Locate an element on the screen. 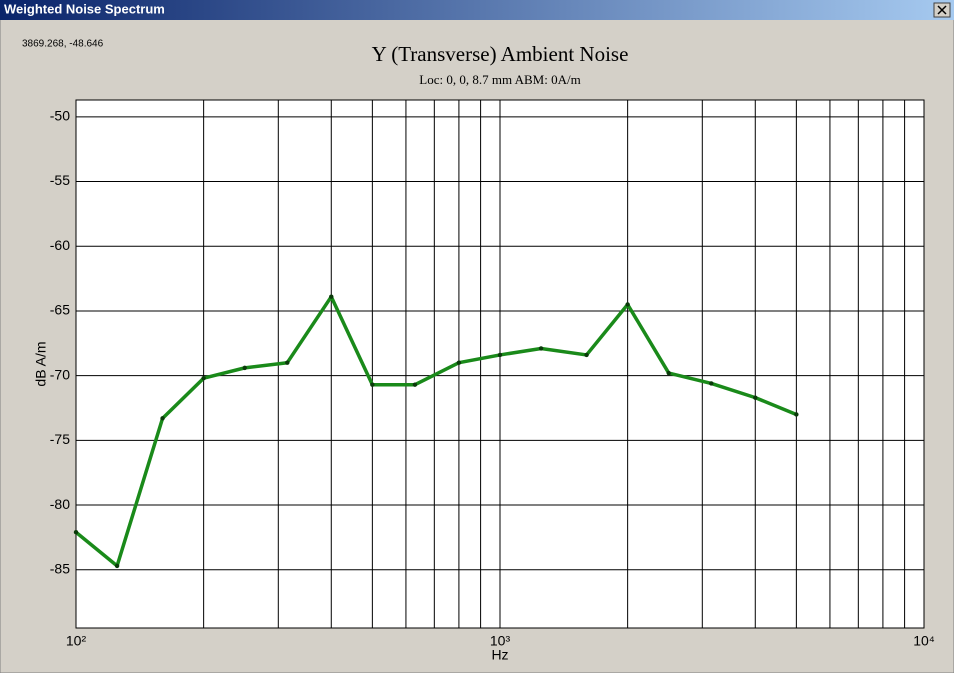 The image size is (954, 673). chart-subtitle: Loc: 0, 0, 8.7 mm ABM: 0A/m is located at coordinates (499, 79).